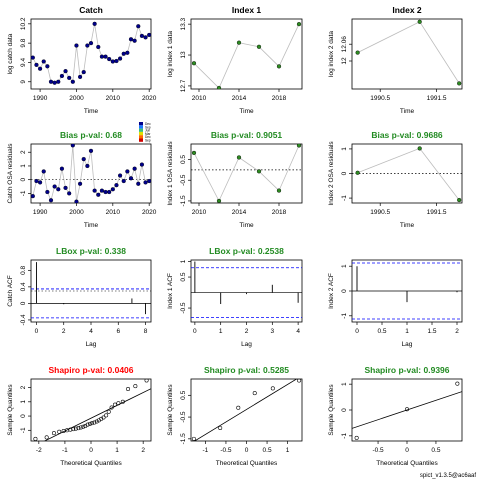  What do you see at coordinates (247, 135) in the screenshot?
I see `panel-title: Bias p-val: 0.9051` at bounding box center [247, 135].